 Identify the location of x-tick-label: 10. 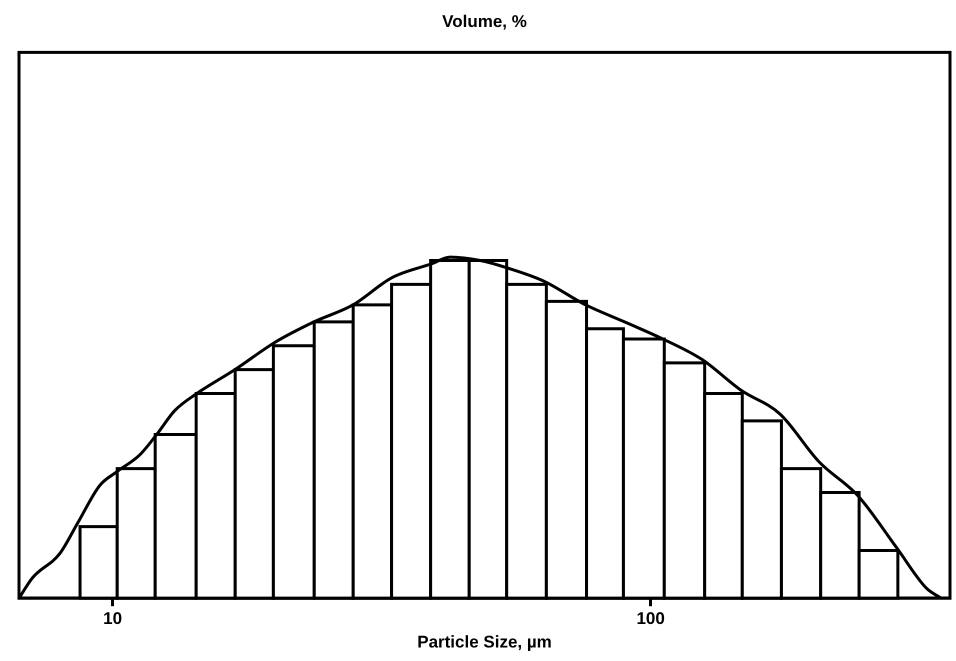
(112, 618).